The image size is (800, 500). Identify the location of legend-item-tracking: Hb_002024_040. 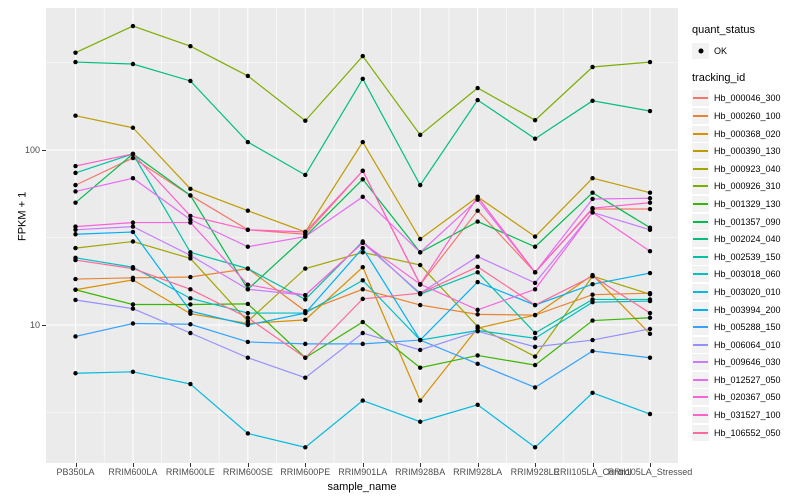
(746, 239).